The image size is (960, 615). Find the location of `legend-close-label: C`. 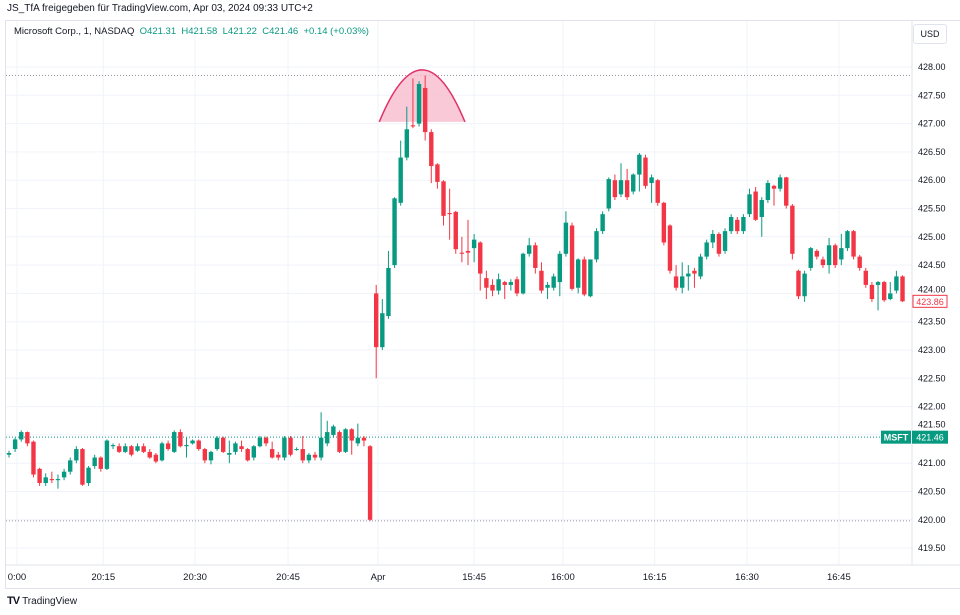

legend-close-label: C is located at coordinates (266, 31).